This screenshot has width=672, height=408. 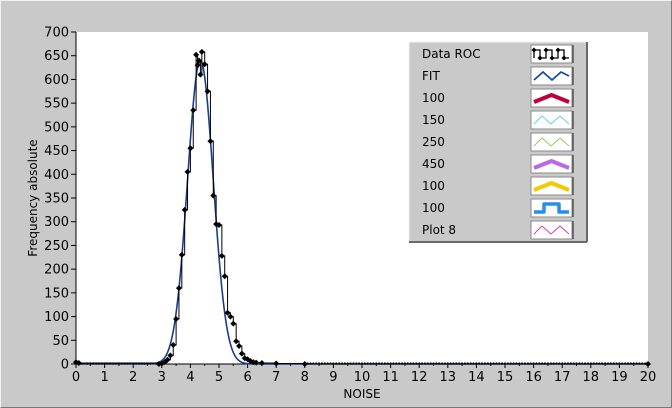 I want to click on legend-item: Plot 8, so click(x=498, y=230).